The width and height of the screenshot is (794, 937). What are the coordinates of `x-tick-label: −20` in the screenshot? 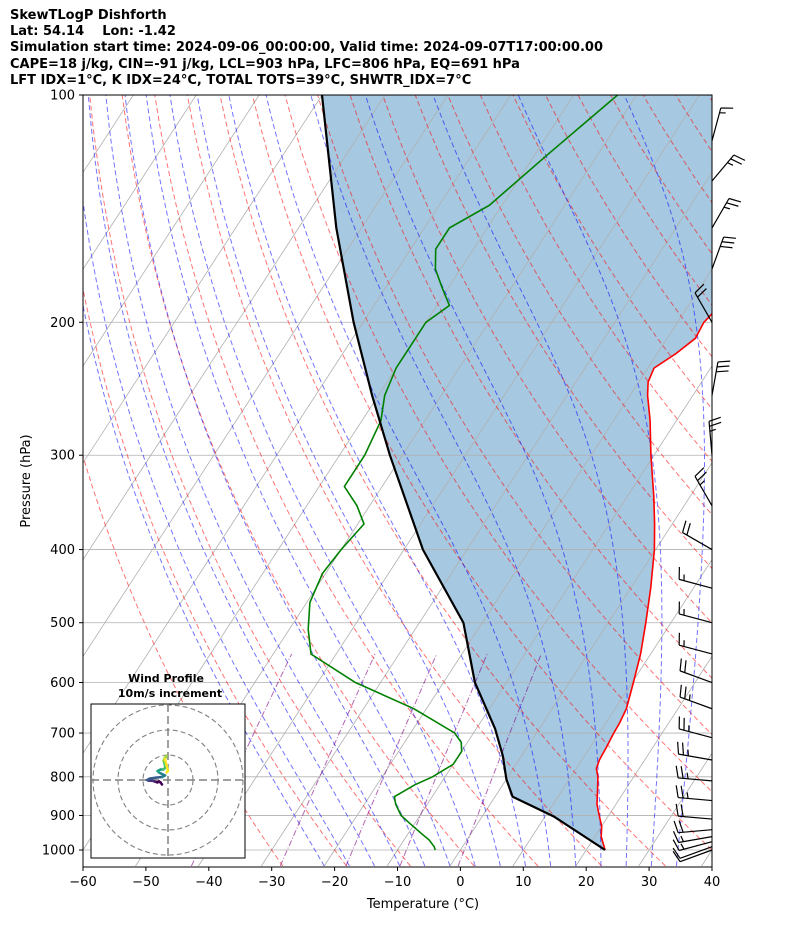 It's located at (334, 882).